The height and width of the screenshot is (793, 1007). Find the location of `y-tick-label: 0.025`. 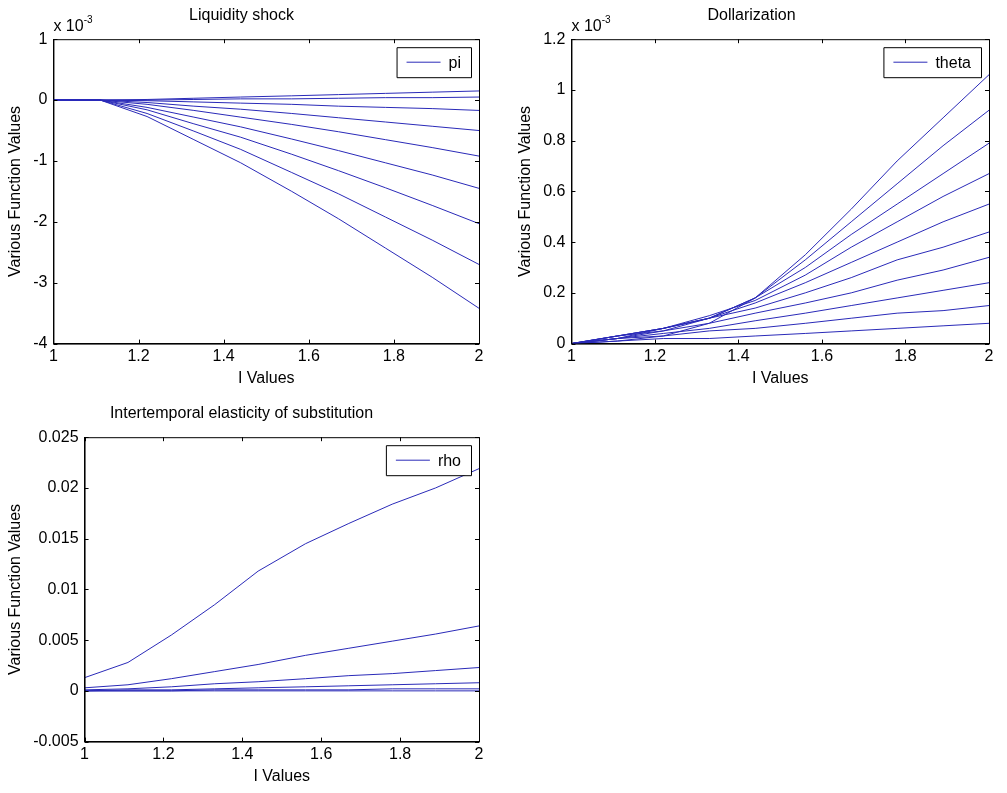

y-tick-label: 0.025 is located at coordinates (58, 436).